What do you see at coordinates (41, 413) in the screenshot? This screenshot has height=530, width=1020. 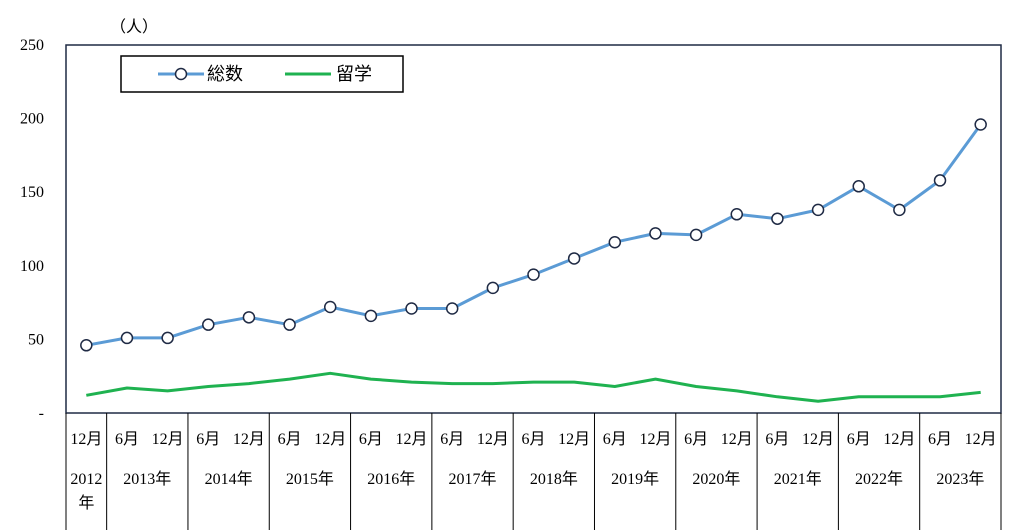 I see `y-tick-label: -` at bounding box center [41, 413].